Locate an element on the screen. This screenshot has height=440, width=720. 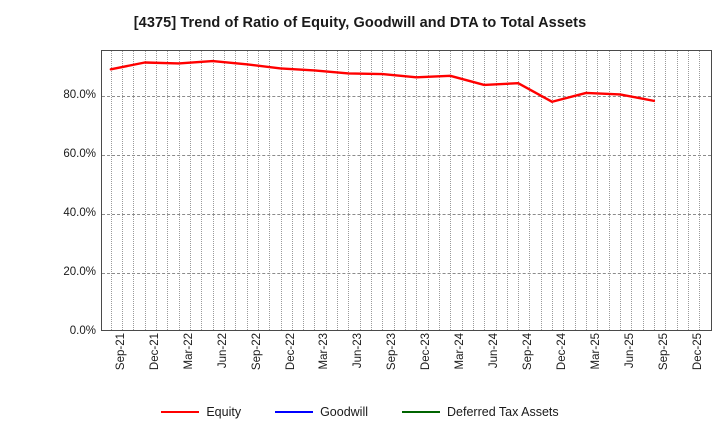
x-axis-tick-label: Sep-22 is located at coordinates (256, 352).